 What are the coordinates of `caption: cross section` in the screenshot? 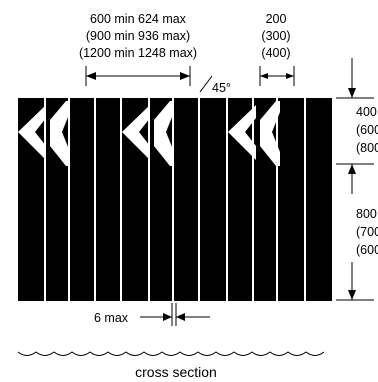 It's located at (176, 372).